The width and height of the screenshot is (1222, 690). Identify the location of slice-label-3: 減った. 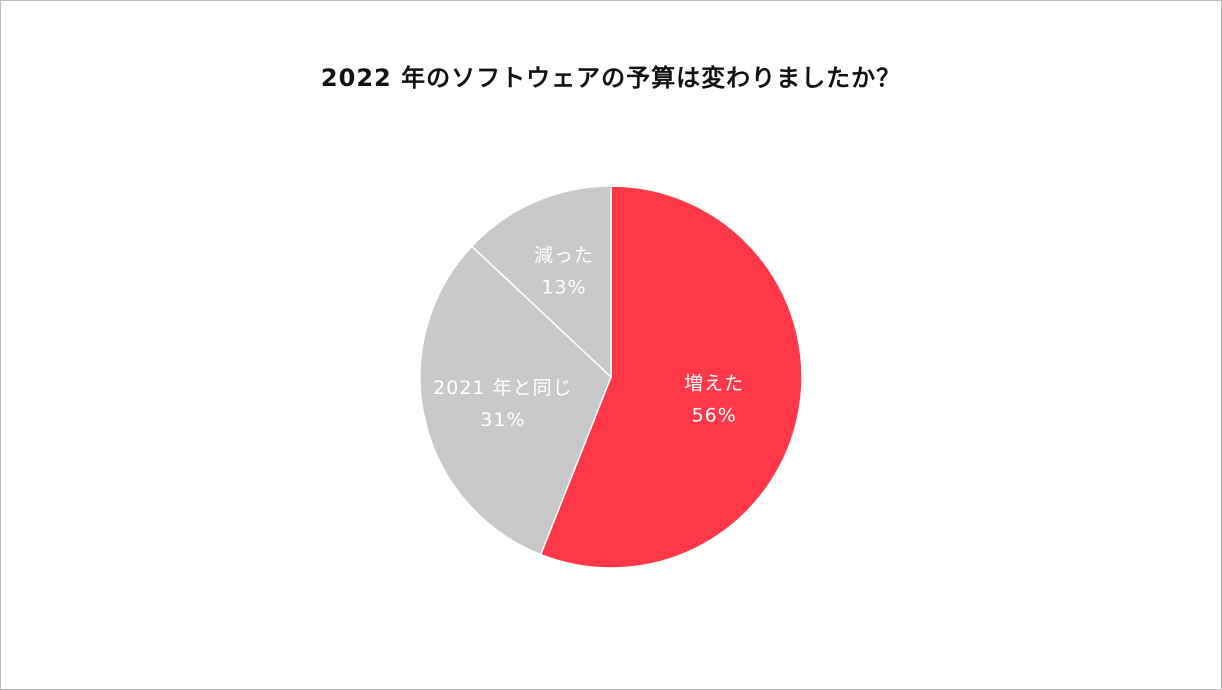
(564, 255).